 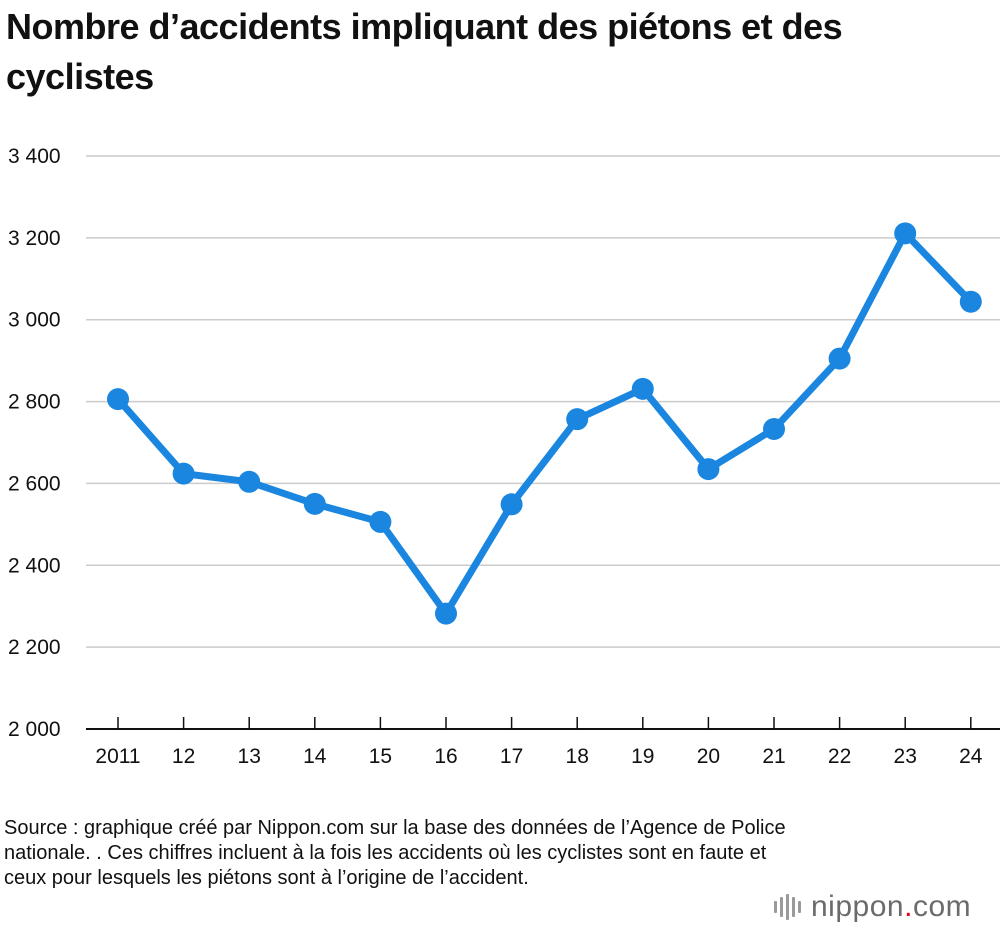 What do you see at coordinates (117, 756) in the screenshot?
I see `x-tick-label: 2011` at bounding box center [117, 756].